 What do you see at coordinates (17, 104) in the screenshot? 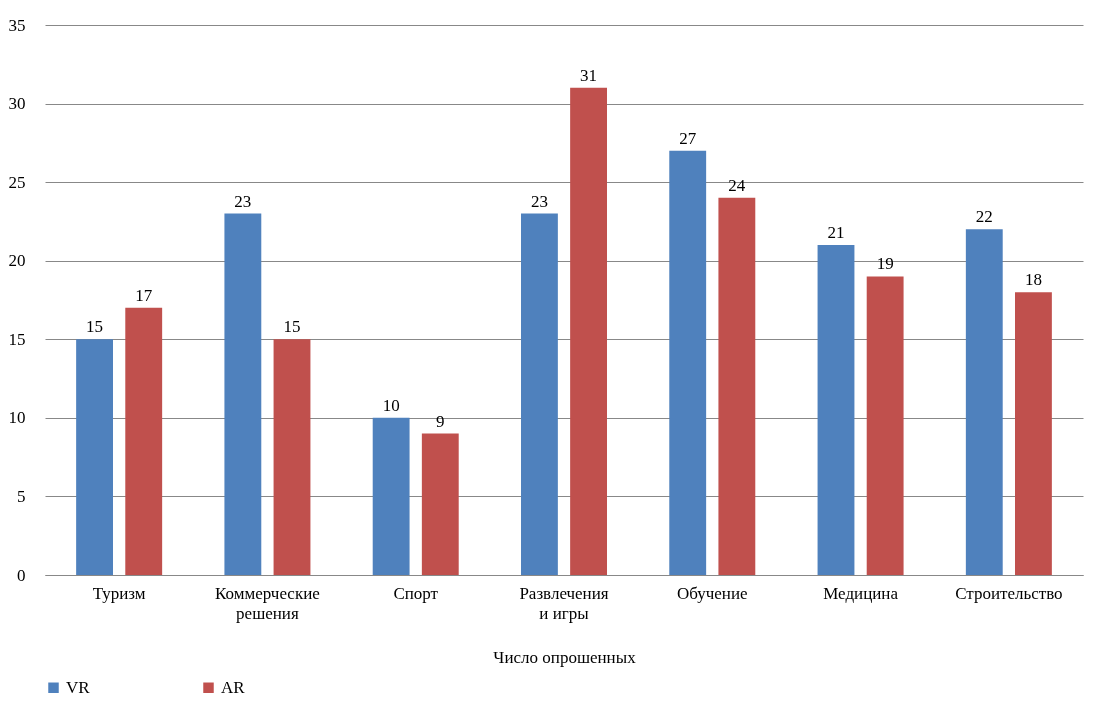
I see `y-tick-label: 30` at bounding box center [17, 104].